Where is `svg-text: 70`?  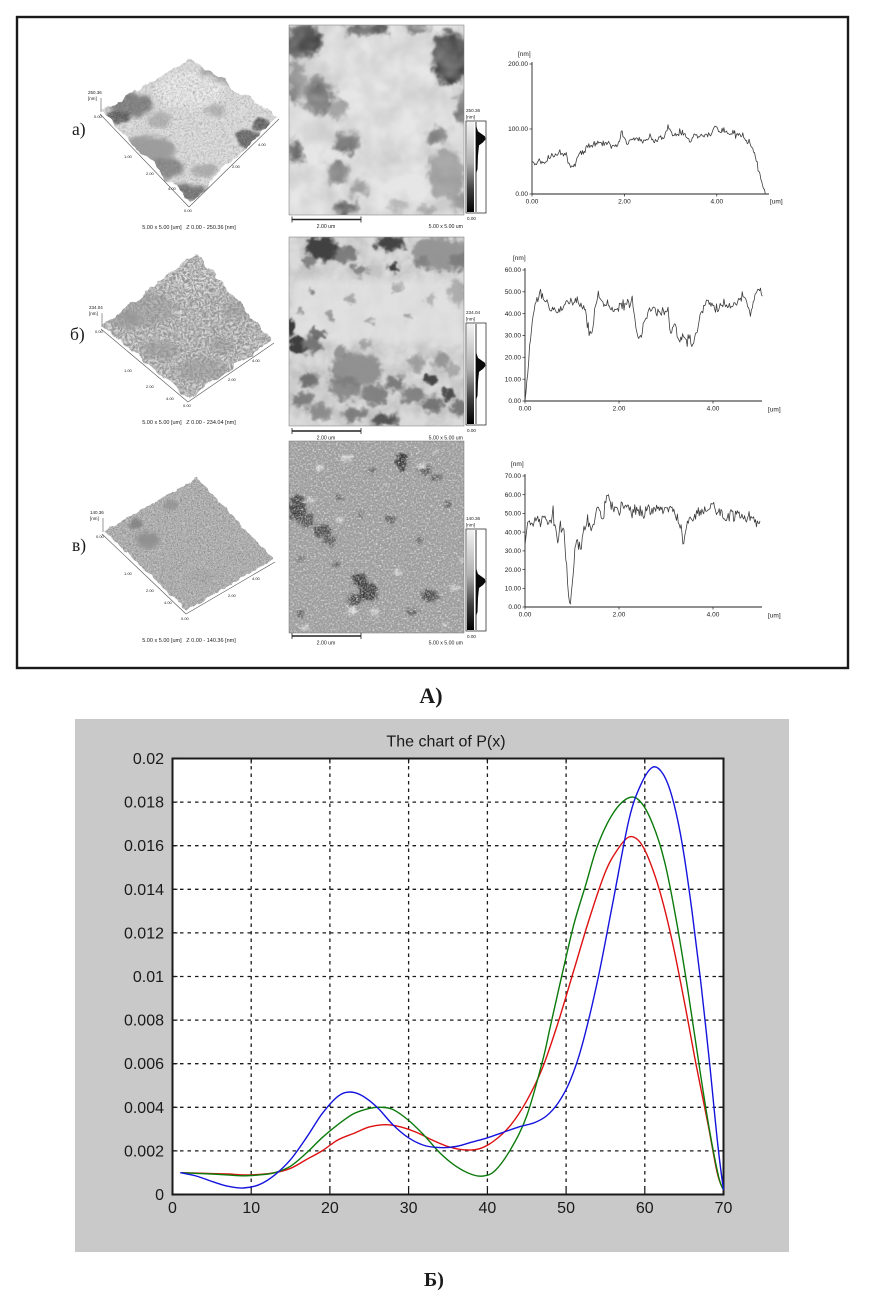
svg-text: 70 is located at coordinates (724, 1208).